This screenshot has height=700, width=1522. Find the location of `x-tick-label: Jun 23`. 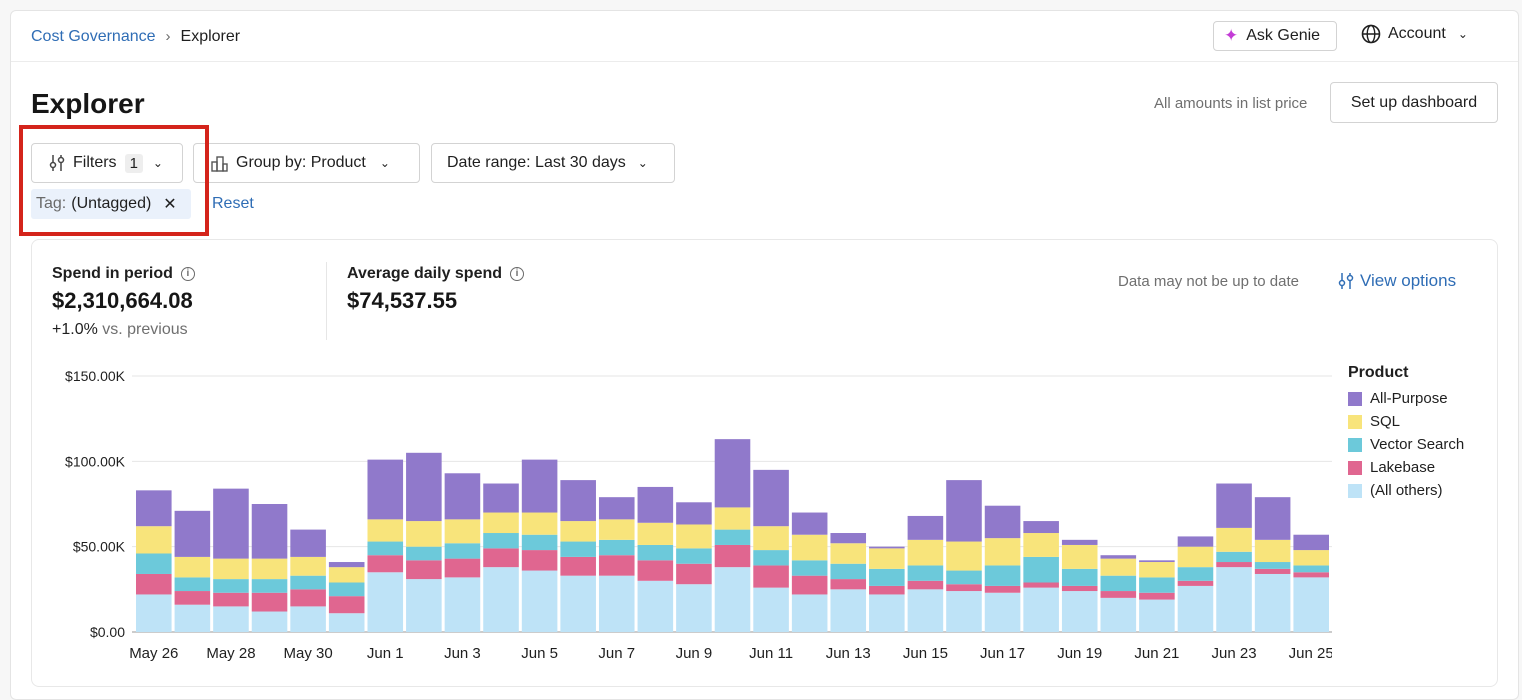

x-tick-label: Jun 23 is located at coordinates (1234, 653).